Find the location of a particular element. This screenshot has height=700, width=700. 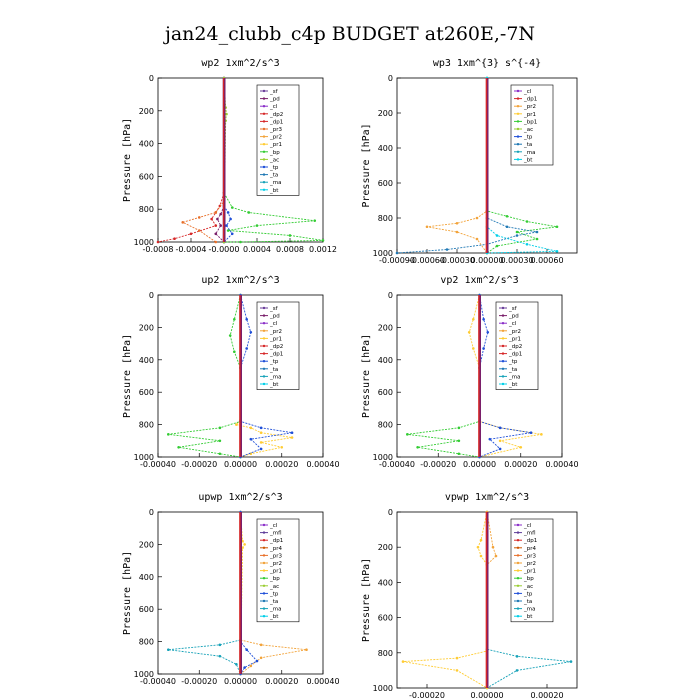

series-point-bt is located at coordinates (527, 244).